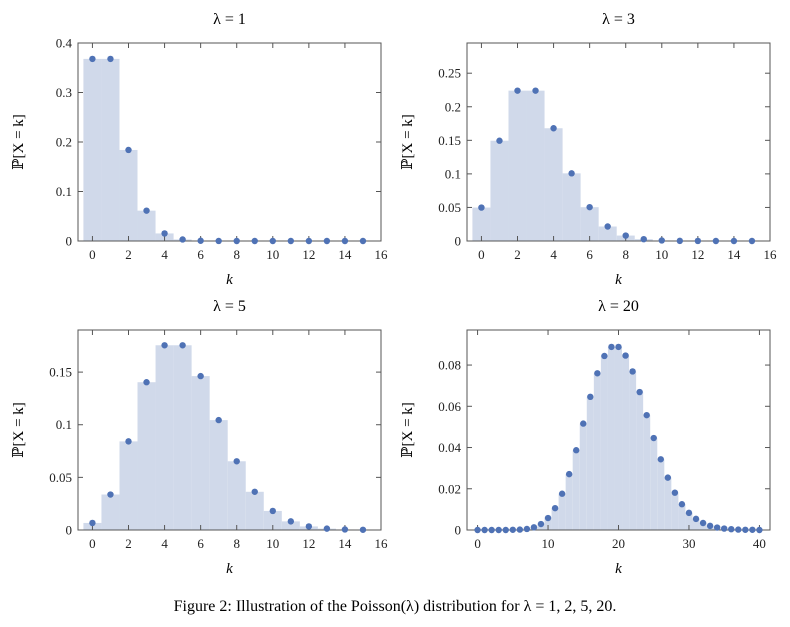 Image resolution: width=790 pixels, height=627 pixels. Describe the element at coordinates (759, 543) in the screenshot. I see `x-tick-label: 40` at that location.